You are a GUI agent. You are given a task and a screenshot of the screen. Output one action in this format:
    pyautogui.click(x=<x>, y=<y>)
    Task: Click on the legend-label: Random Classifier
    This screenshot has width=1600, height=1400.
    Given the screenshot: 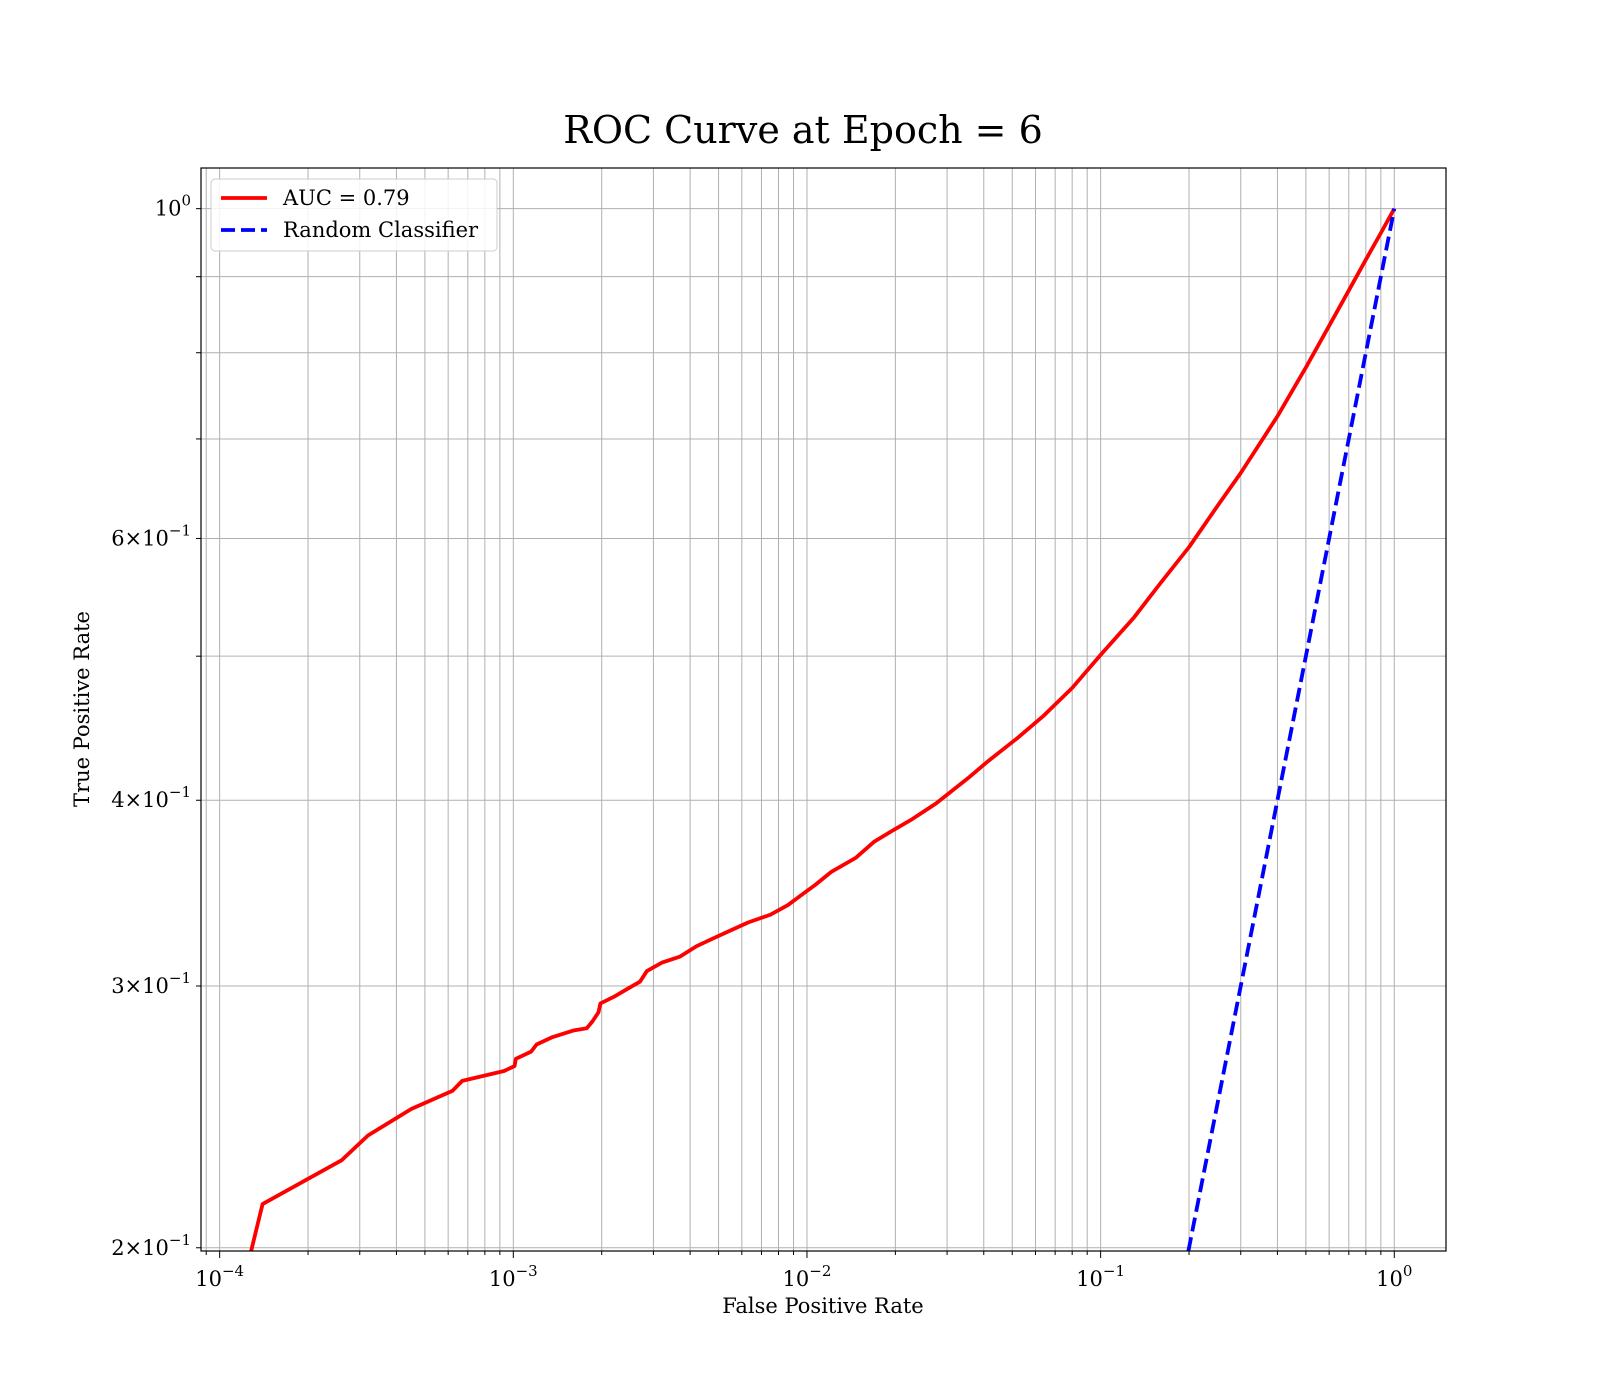 What is the action you would take?
    pyautogui.click(x=381, y=230)
    